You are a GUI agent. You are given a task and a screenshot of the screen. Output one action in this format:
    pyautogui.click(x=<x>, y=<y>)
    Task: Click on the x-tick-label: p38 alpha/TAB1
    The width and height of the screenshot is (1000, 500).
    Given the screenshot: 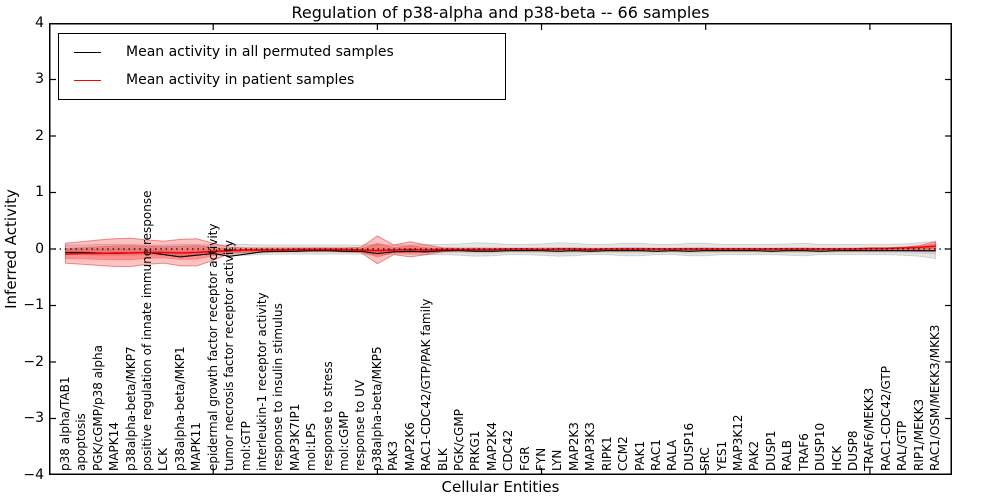 What is the action you would take?
    pyautogui.click(x=64, y=423)
    